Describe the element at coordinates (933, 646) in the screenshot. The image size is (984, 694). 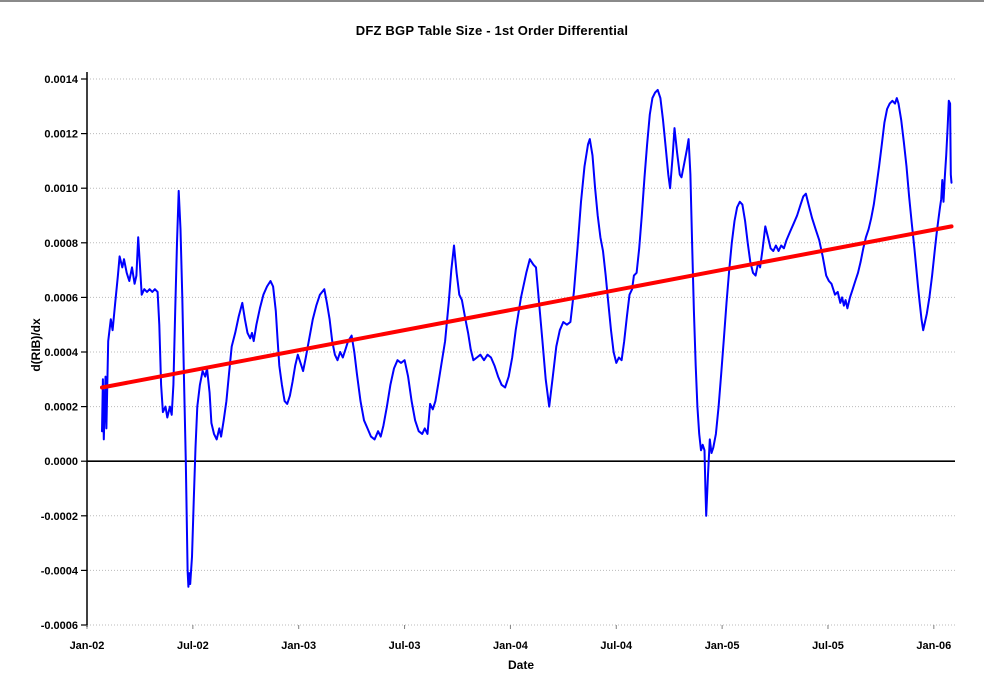
I see `x-tick-label: Jan-06` at that location.